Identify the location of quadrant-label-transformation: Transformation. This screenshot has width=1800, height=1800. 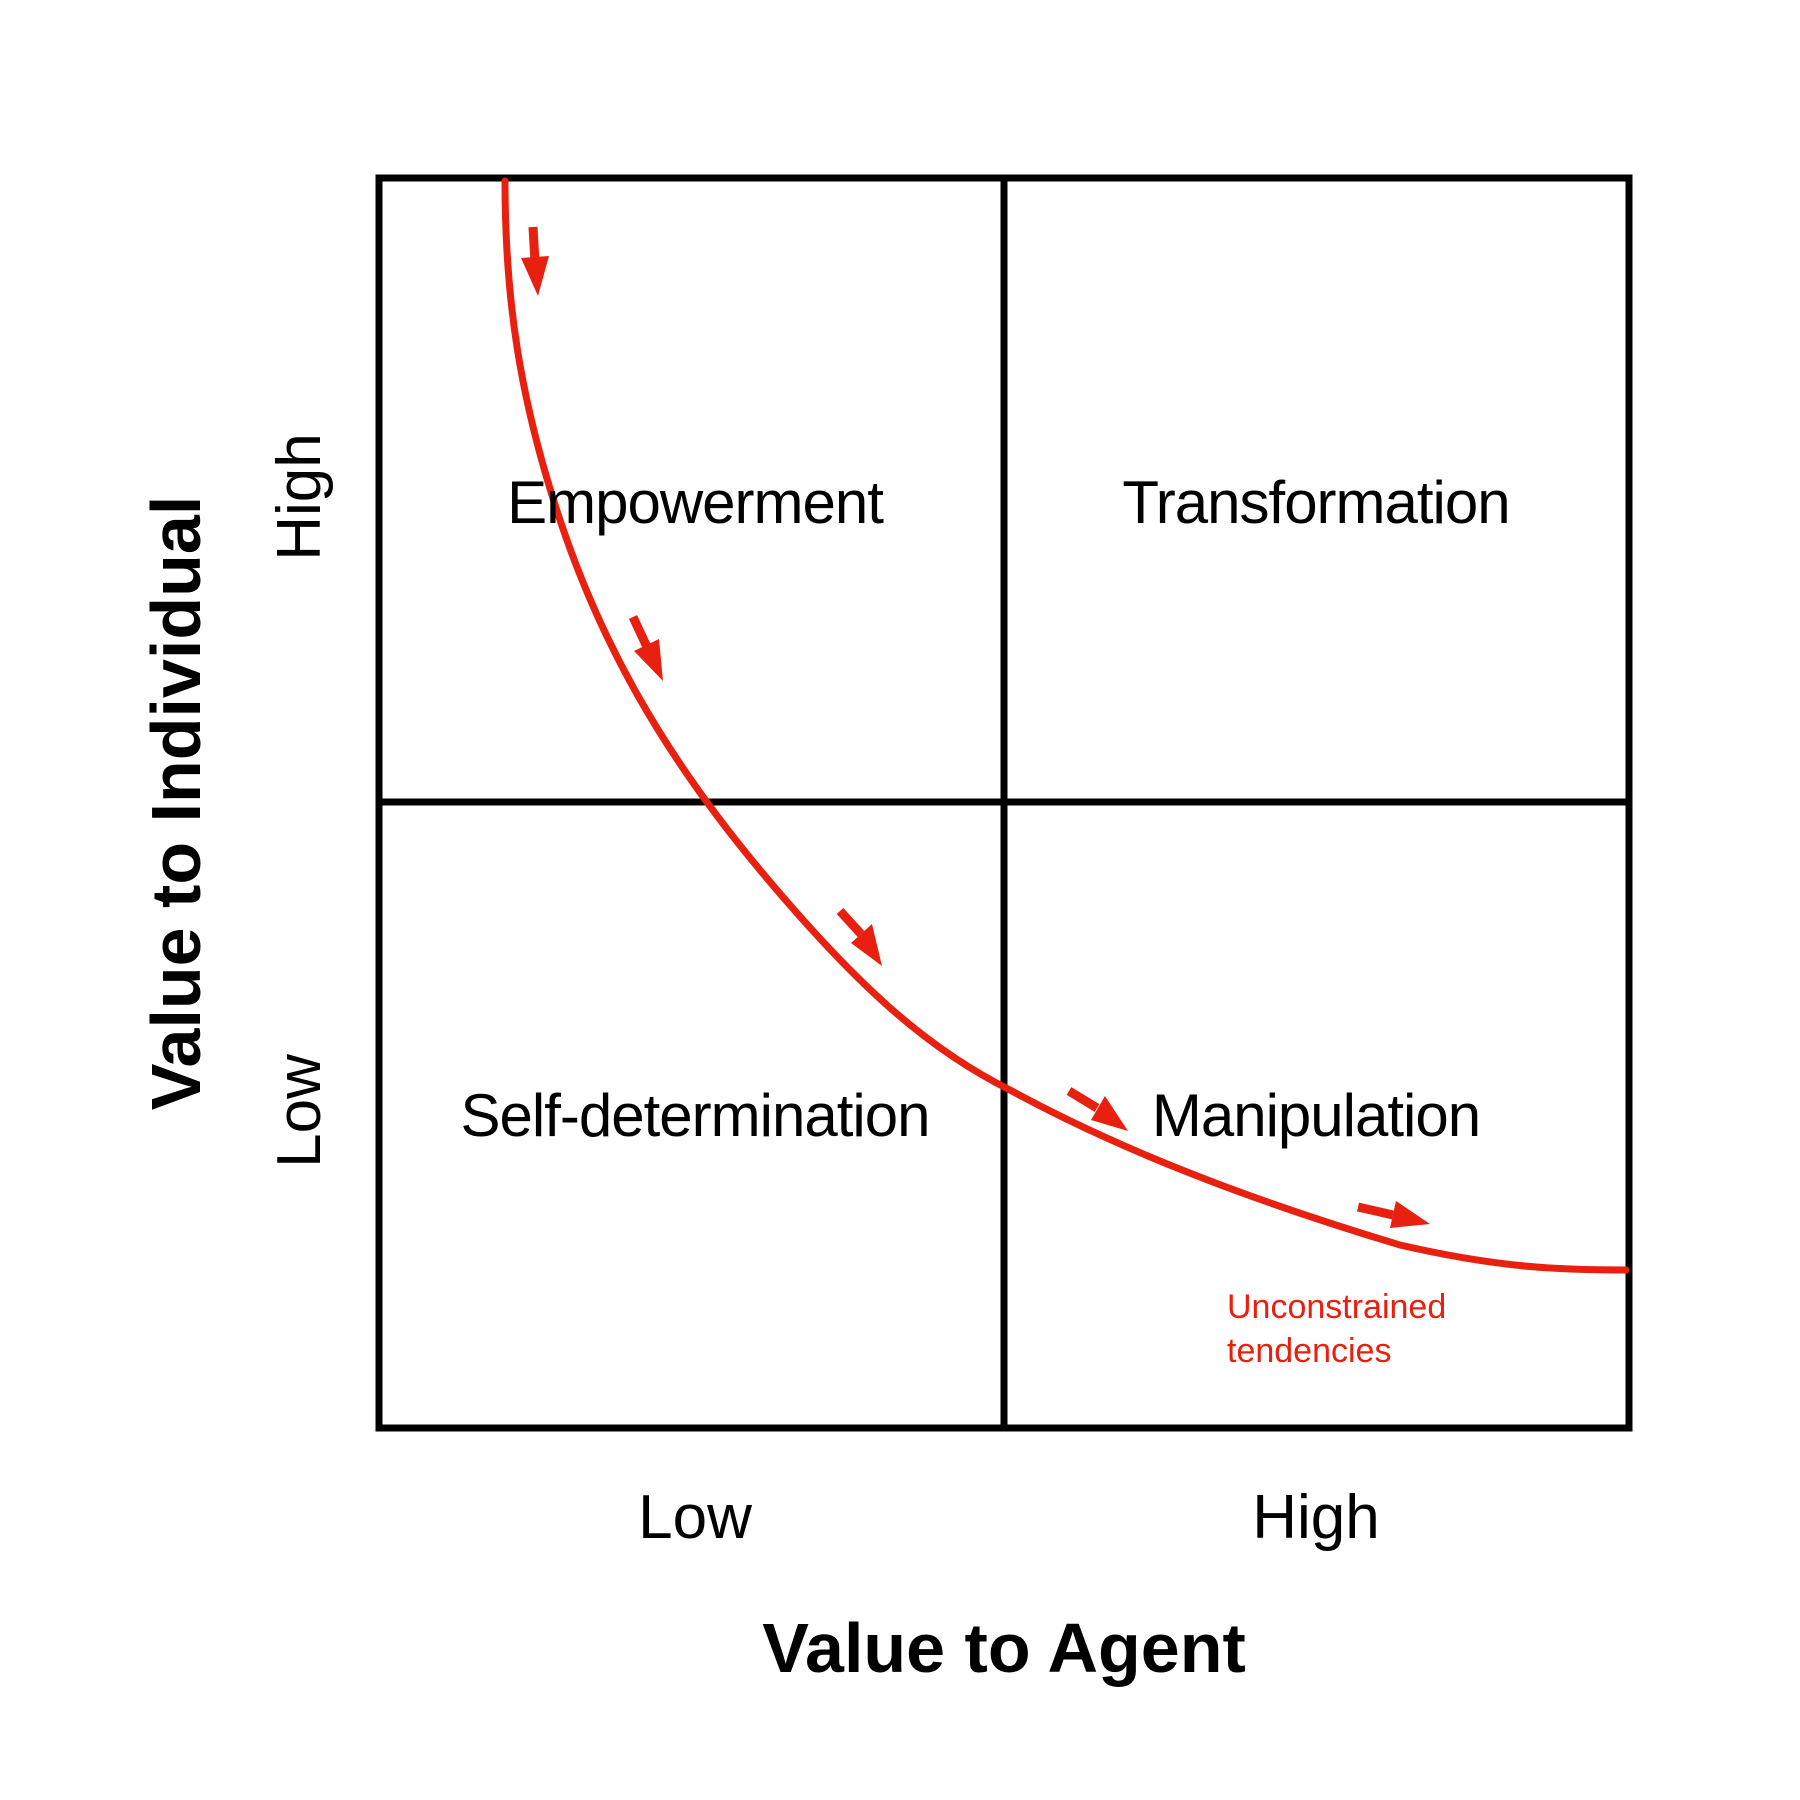
(1315, 502).